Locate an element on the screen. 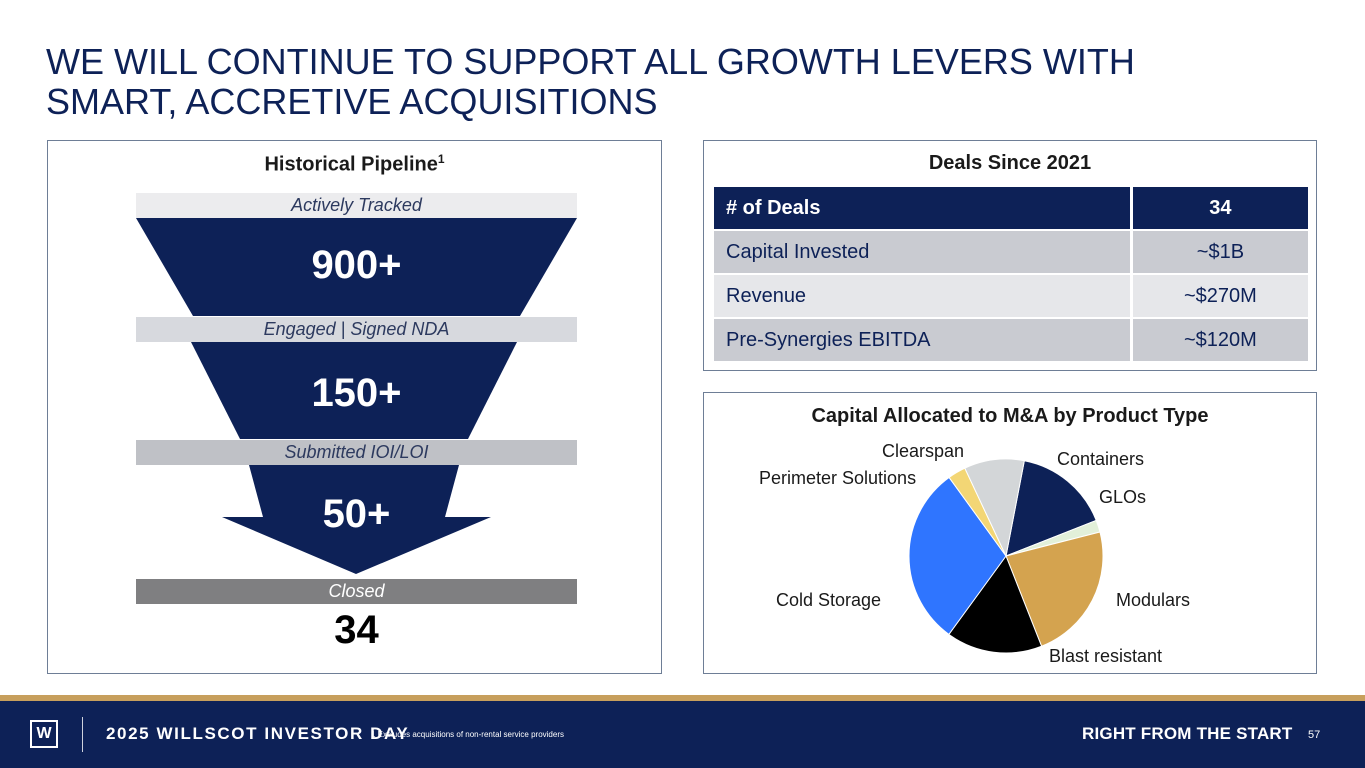 The width and height of the screenshot is (1365, 768). funnel-band-engaged is located at coordinates (356, 329).